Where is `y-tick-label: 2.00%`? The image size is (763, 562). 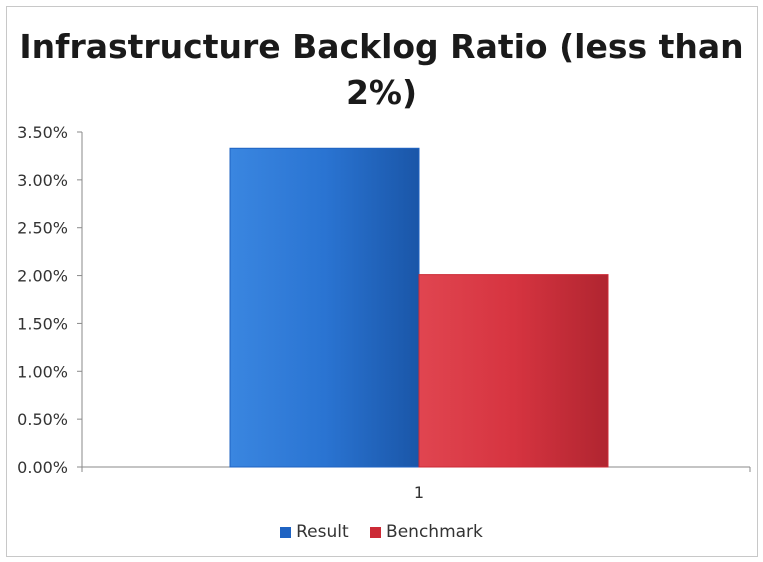 y-tick-label: 2.00% is located at coordinates (42, 276).